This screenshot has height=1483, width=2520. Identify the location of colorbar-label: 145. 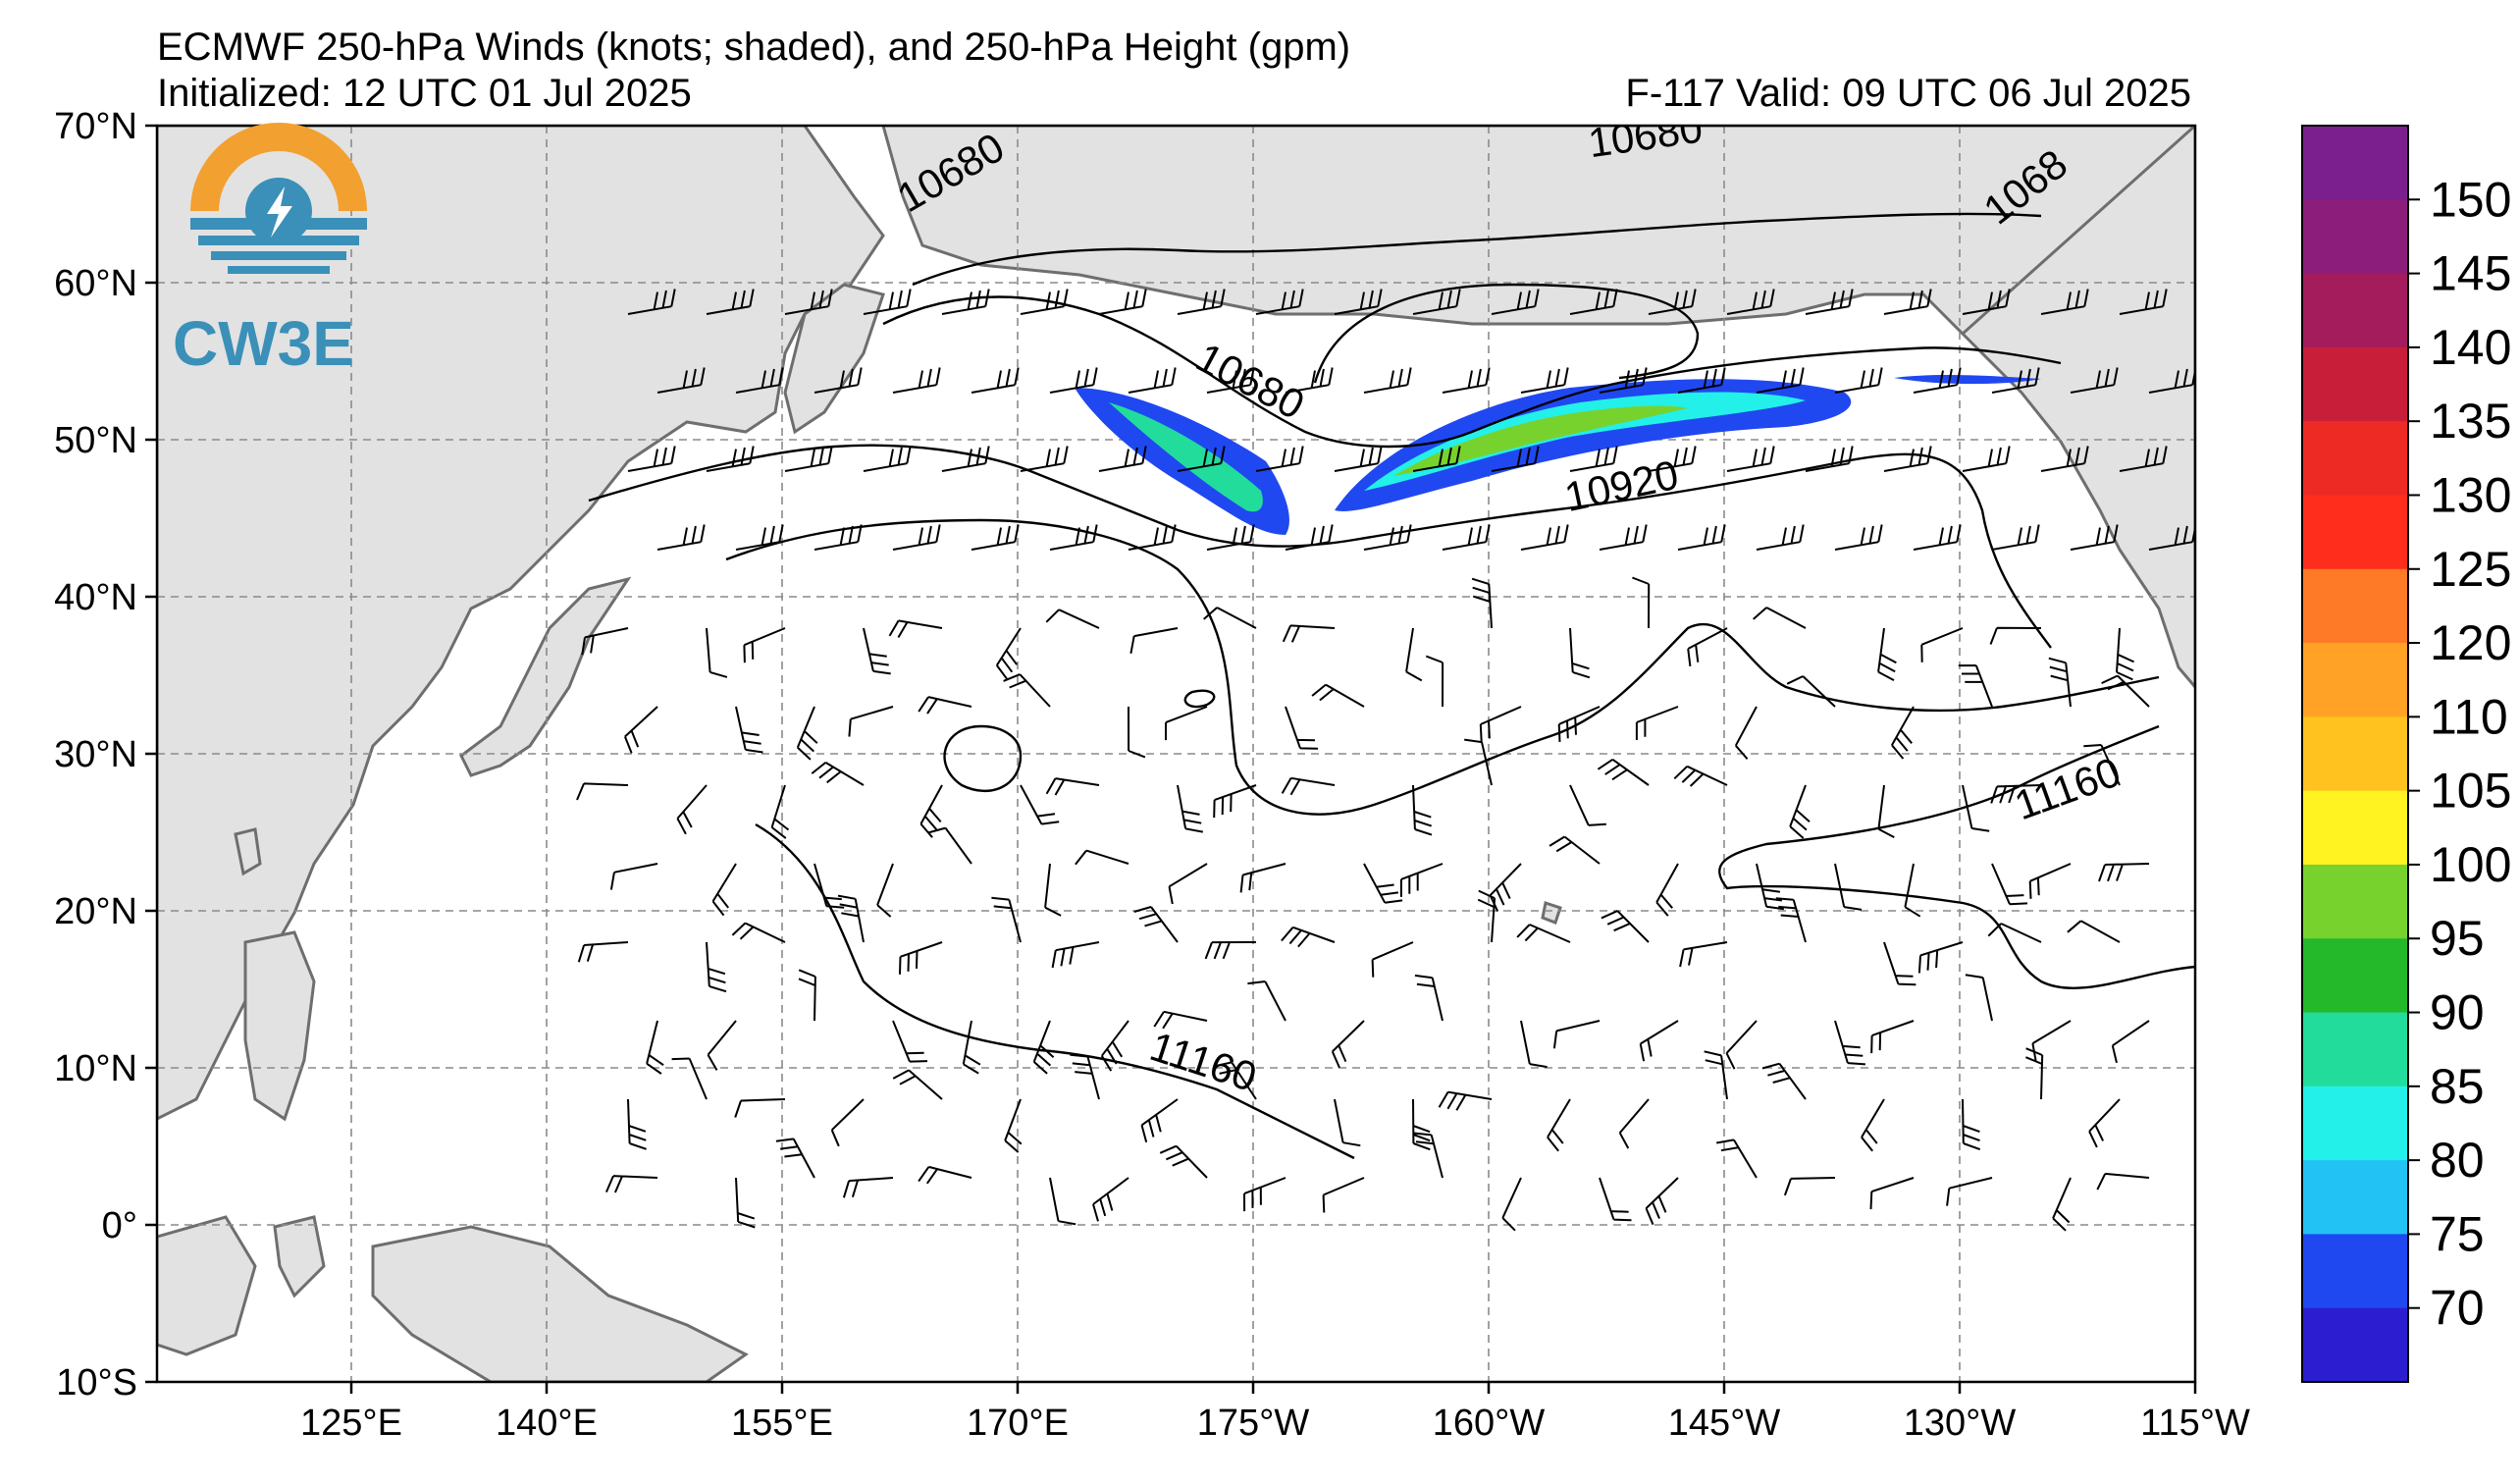
(2470, 273).